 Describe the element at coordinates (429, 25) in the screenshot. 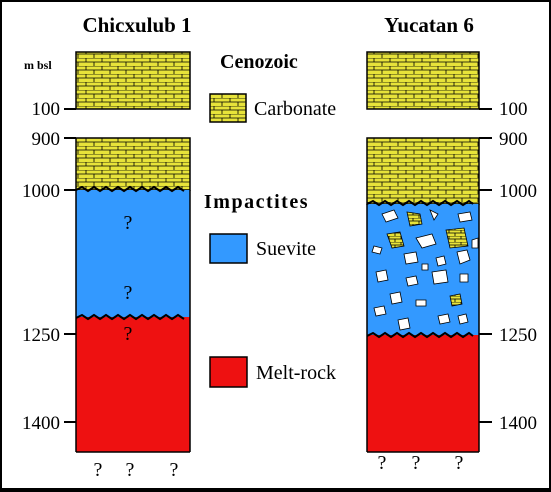

I see `column-title-yucatan: Yucatan 6` at that location.